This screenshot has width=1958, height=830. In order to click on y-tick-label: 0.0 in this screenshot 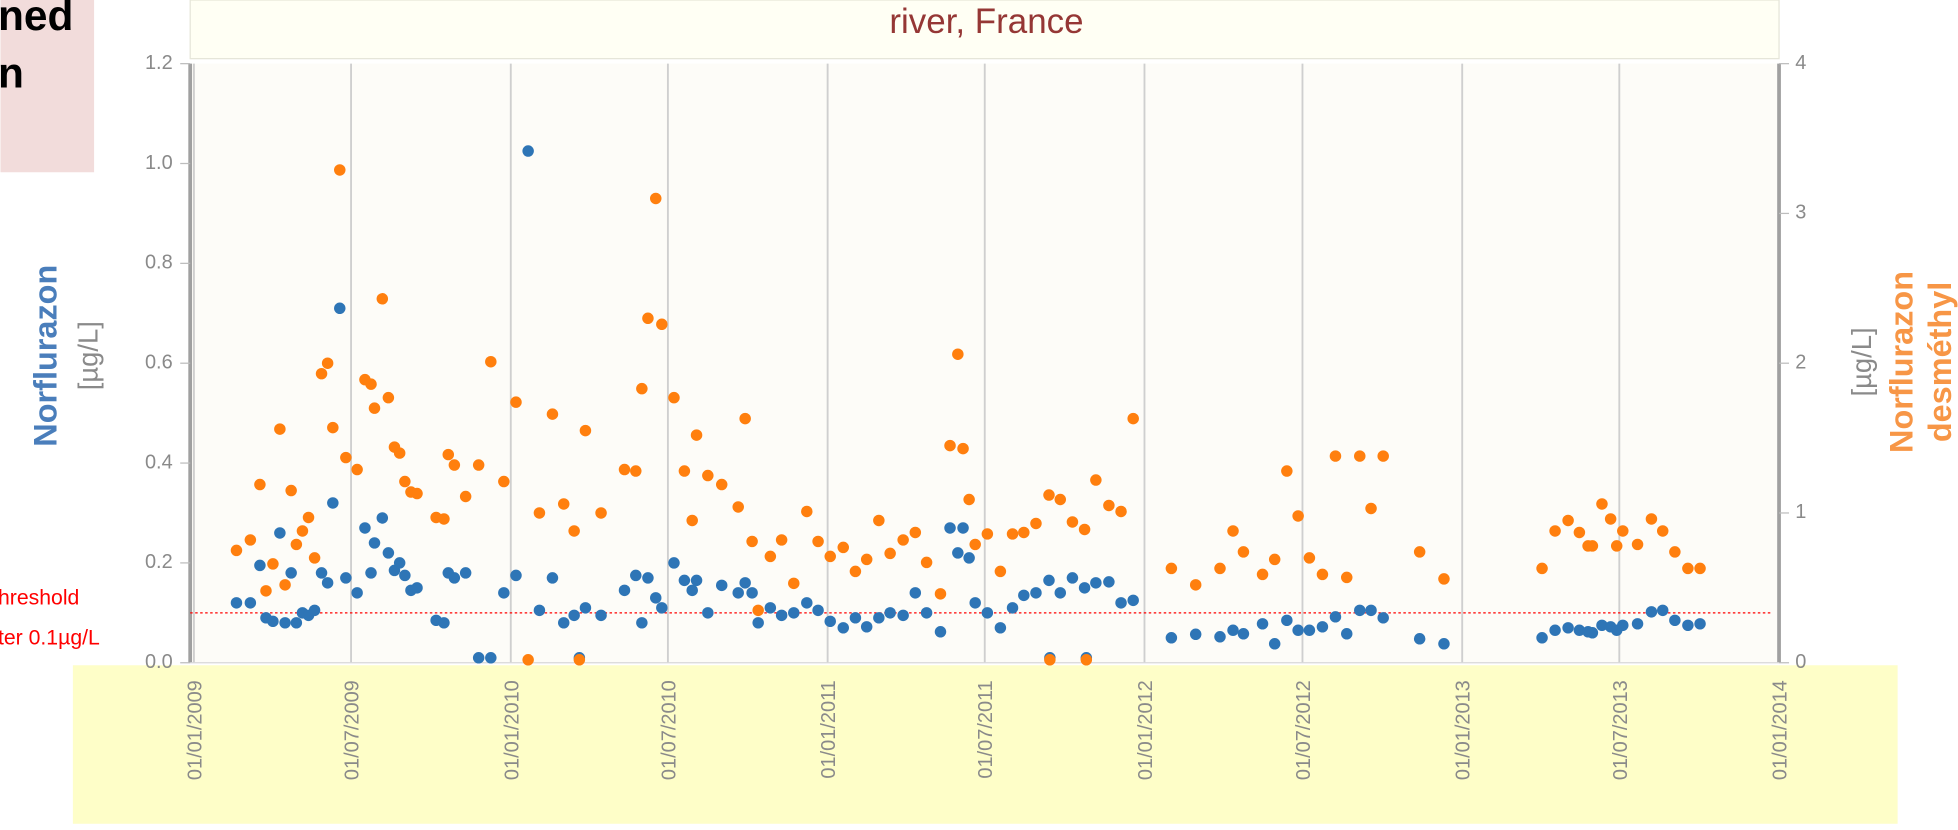, I will do `click(159, 662)`.